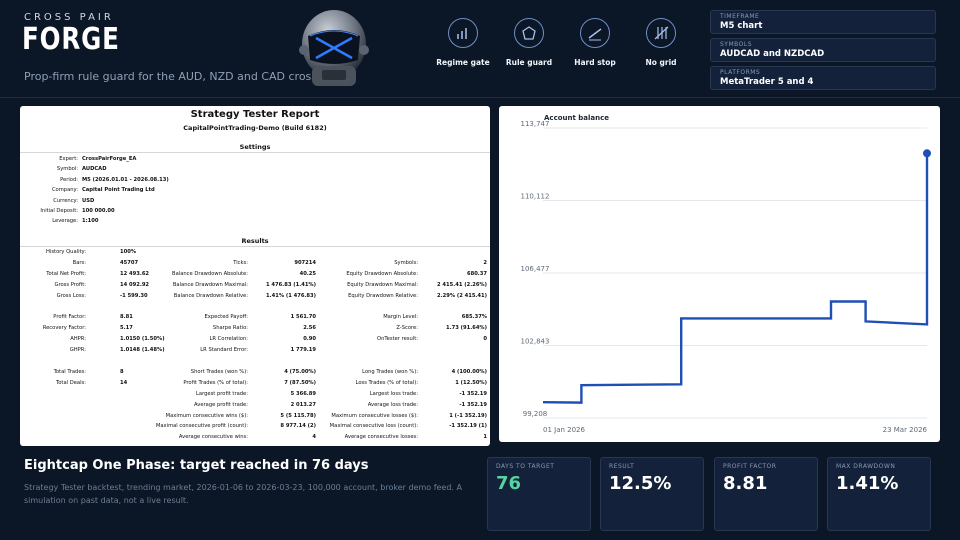 The image size is (960, 540). I want to click on chart-title: Account balance, so click(576, 118).